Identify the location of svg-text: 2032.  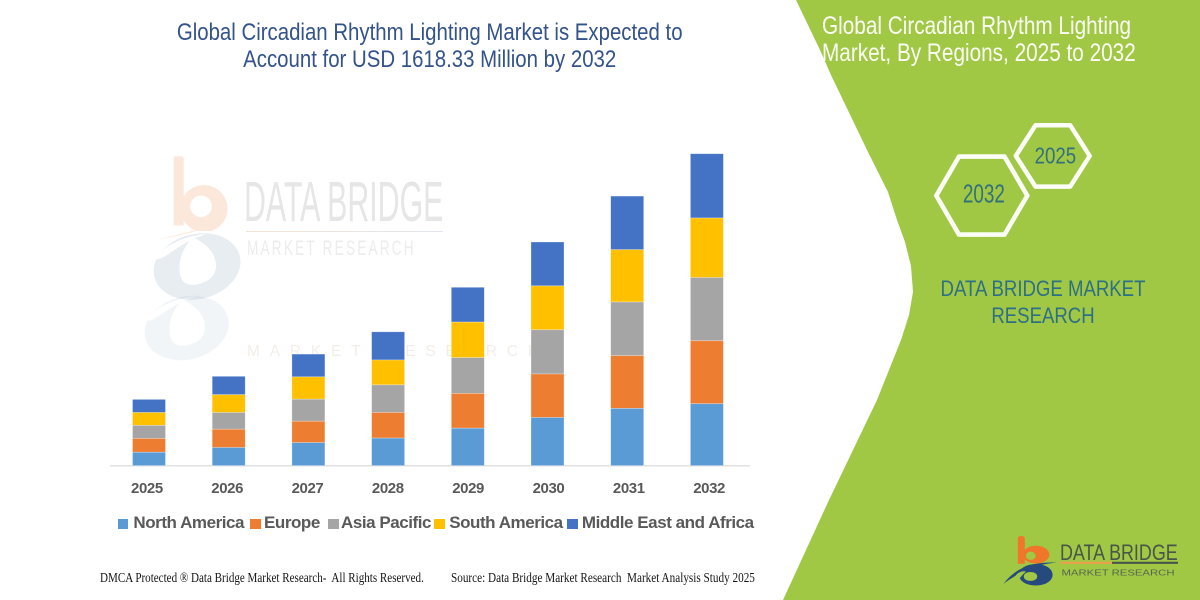
(984, 194).